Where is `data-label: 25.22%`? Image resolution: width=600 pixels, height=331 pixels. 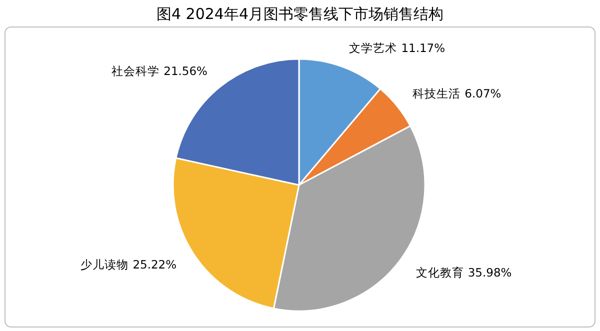 data-label: 25.22% is located at coordinates (154, 265).